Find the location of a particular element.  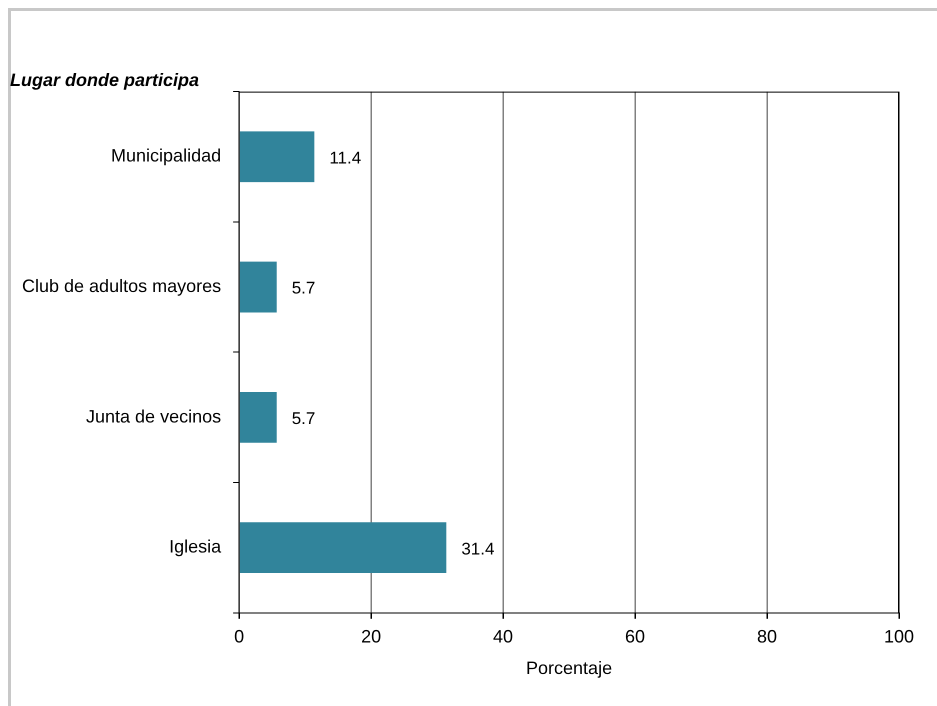

x-axis-title: Porcentaje is located at coordinates (569, 668).